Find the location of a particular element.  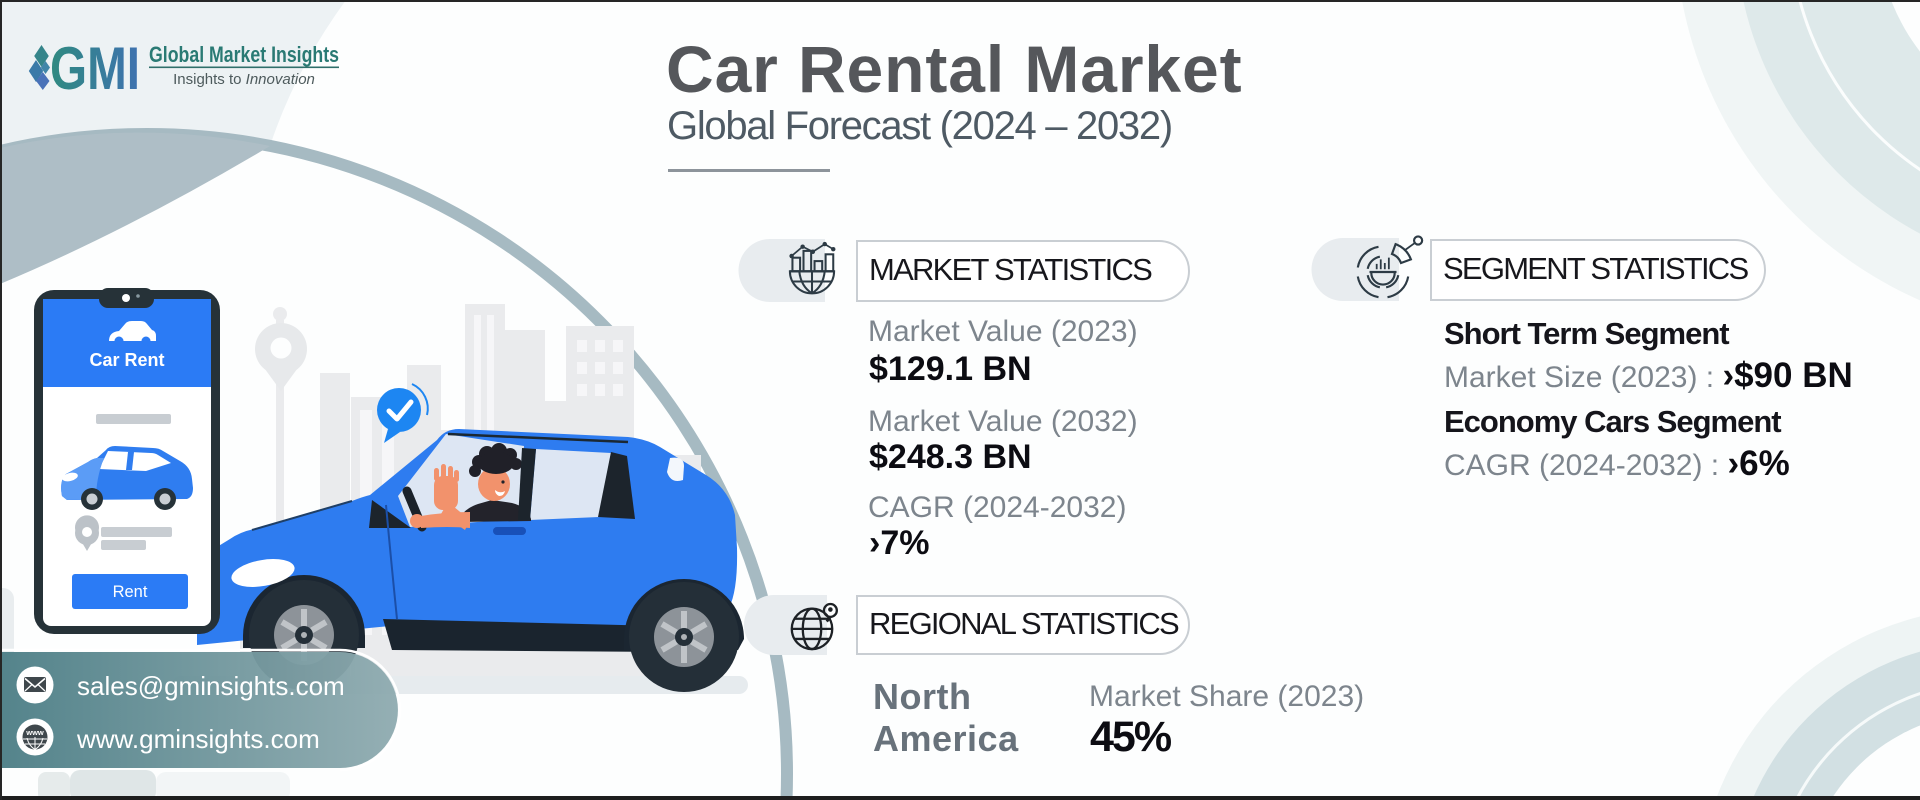

svg-text: Rent is located at coordinates (130, 592).